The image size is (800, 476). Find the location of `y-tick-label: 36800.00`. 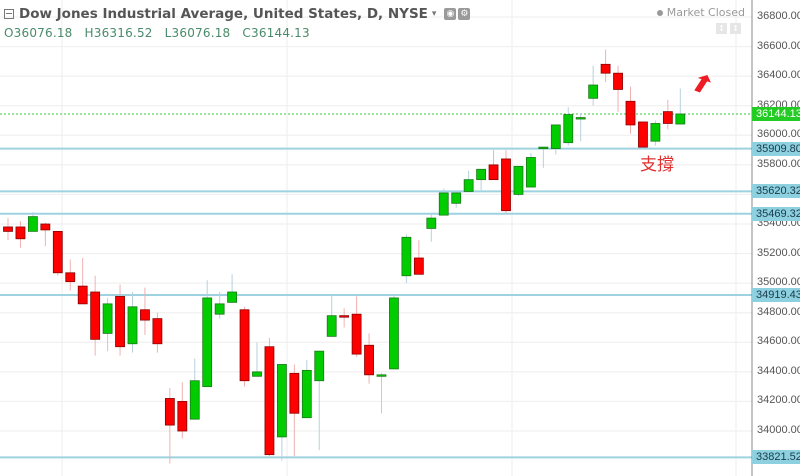

y-tick-label: 36800.00 is located at coordinates (778, 16).